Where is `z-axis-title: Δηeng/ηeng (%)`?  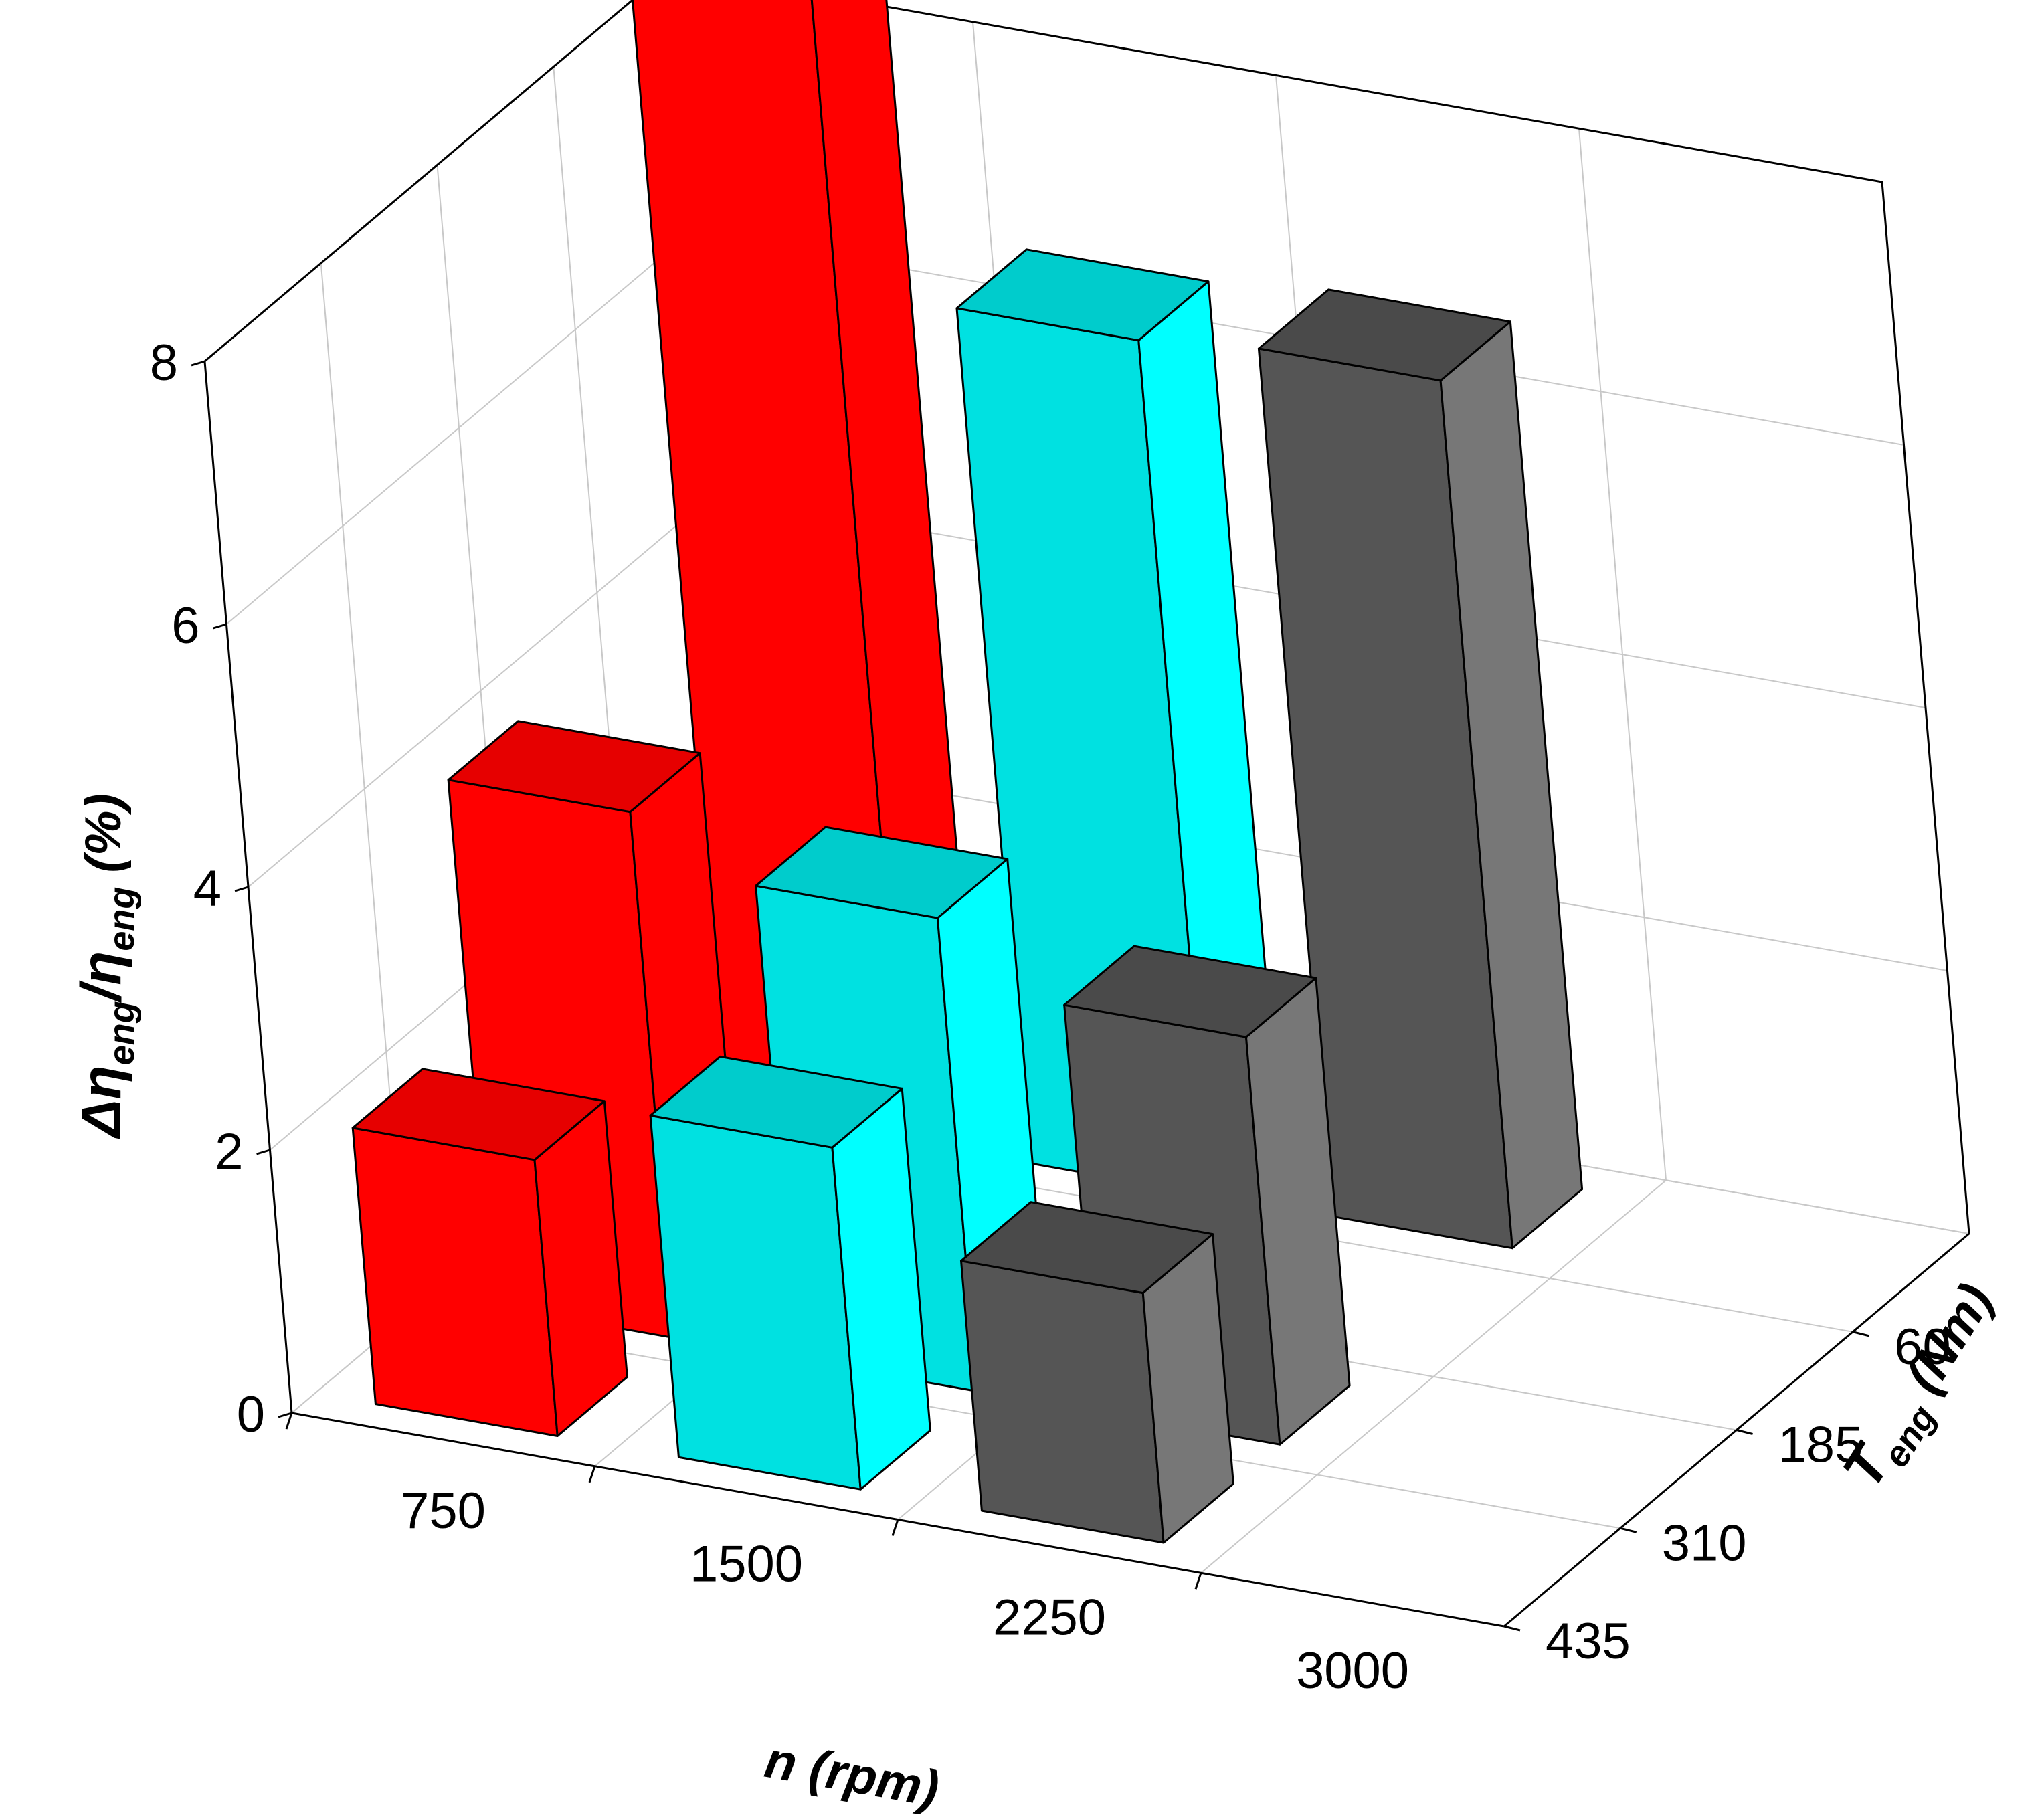 z-axis-title: Δηeng/ηeng (%) is located at coordinates (106, 966).